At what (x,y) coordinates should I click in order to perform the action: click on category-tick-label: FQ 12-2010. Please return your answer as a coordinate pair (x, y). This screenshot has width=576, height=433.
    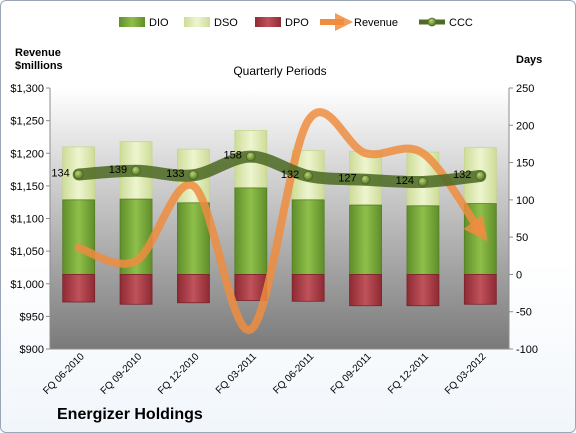
    Looking at the image, I should click on (179, 374).